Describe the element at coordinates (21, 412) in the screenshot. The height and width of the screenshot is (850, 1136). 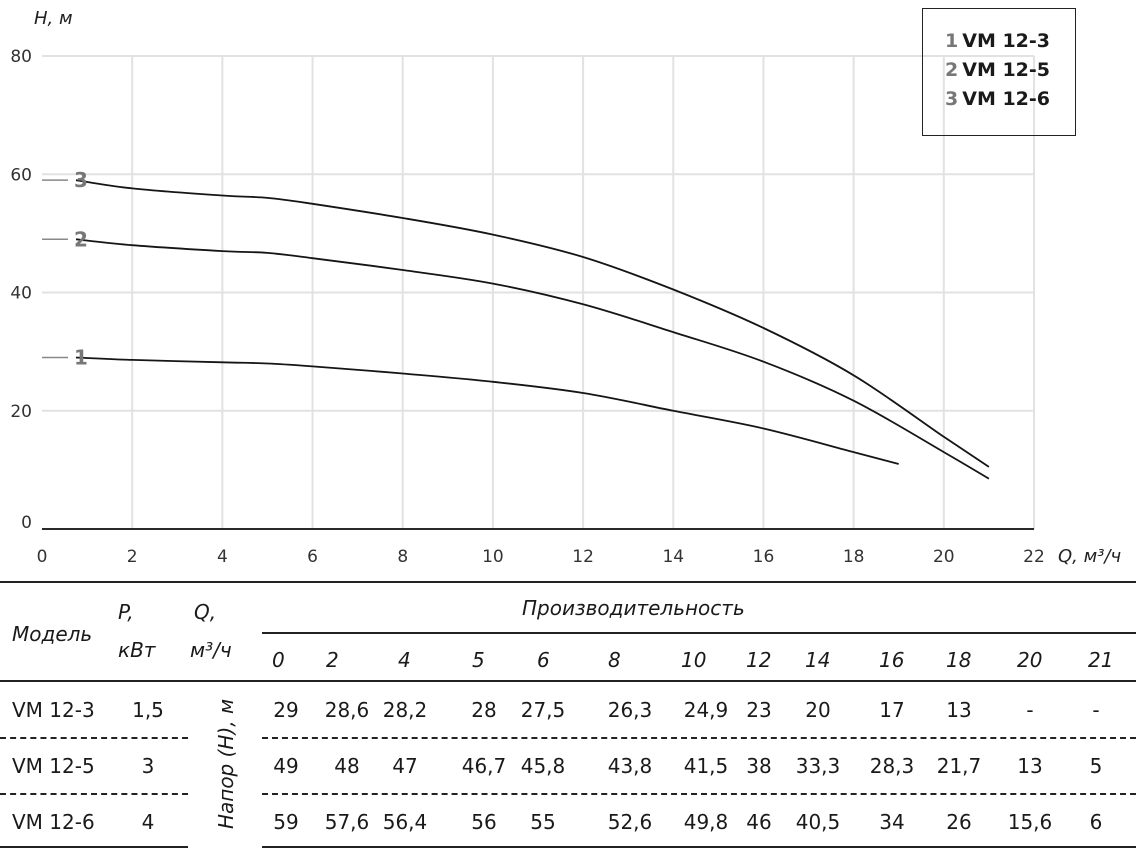
I see `y-tick-20: 20` at that location.